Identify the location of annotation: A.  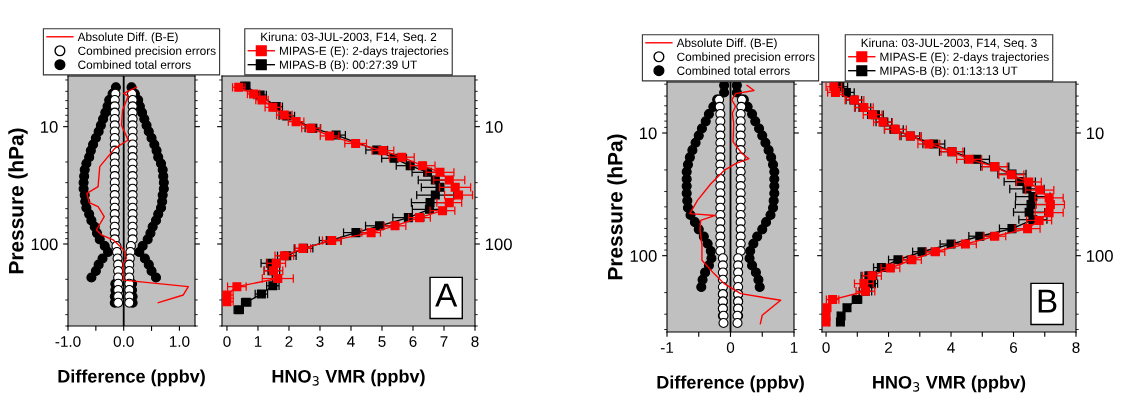
(446, 295).